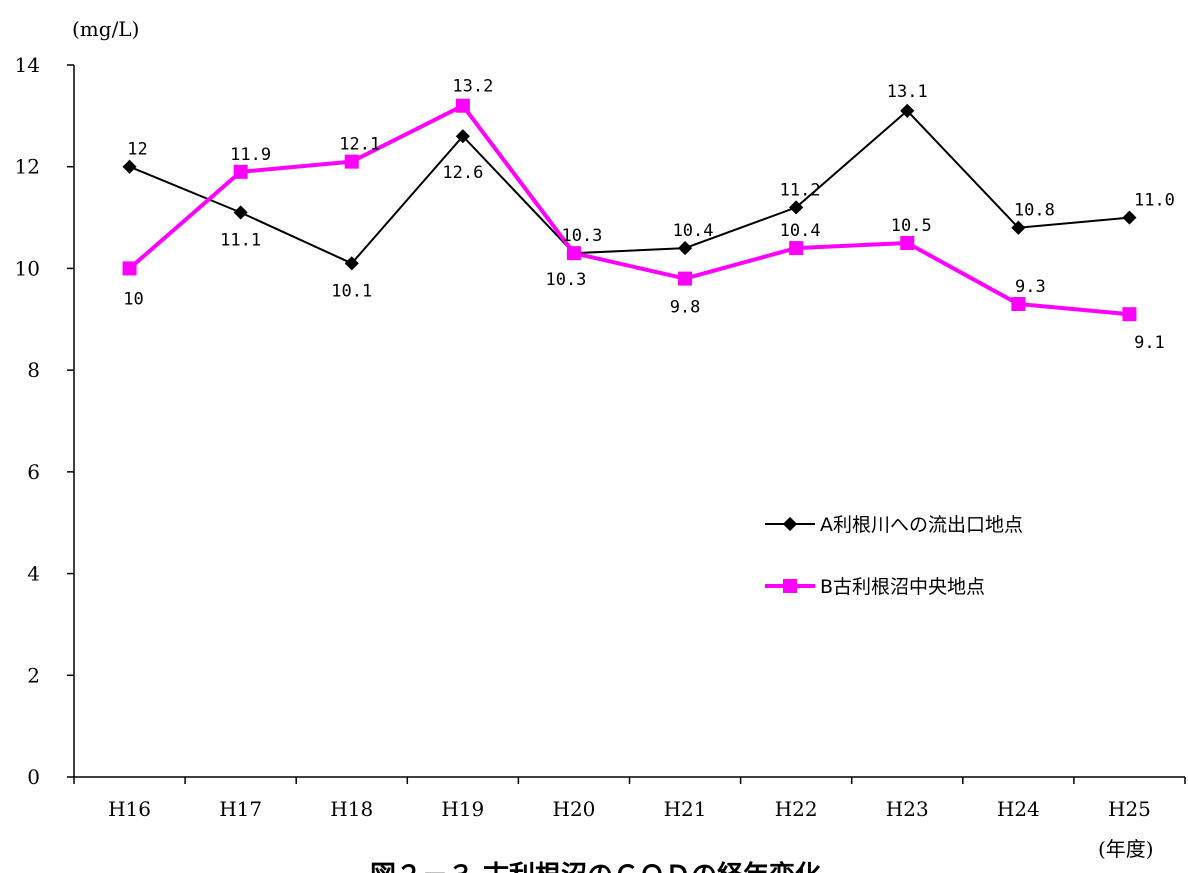 The width and height of the screenshot is (1188, 873). What do you see at coordinates (250, 155) in the screenshot?
I see `series-b-data-label: 11.9` at bounding box center [250, 155].